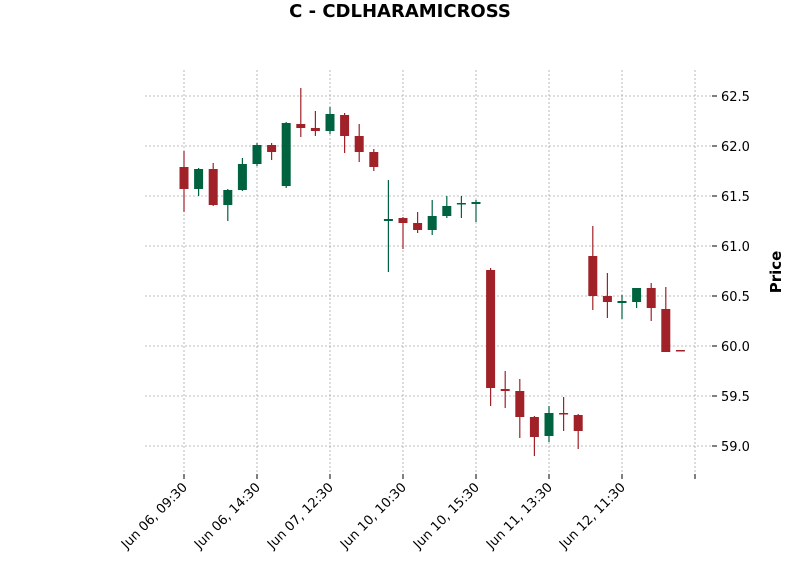 The height and width of the screenshot is (575, 800). What do you see at coordinates (735, 347) in the screenshot?
I see `y-tick-label: 60.0` at bounding box center [735, 347].